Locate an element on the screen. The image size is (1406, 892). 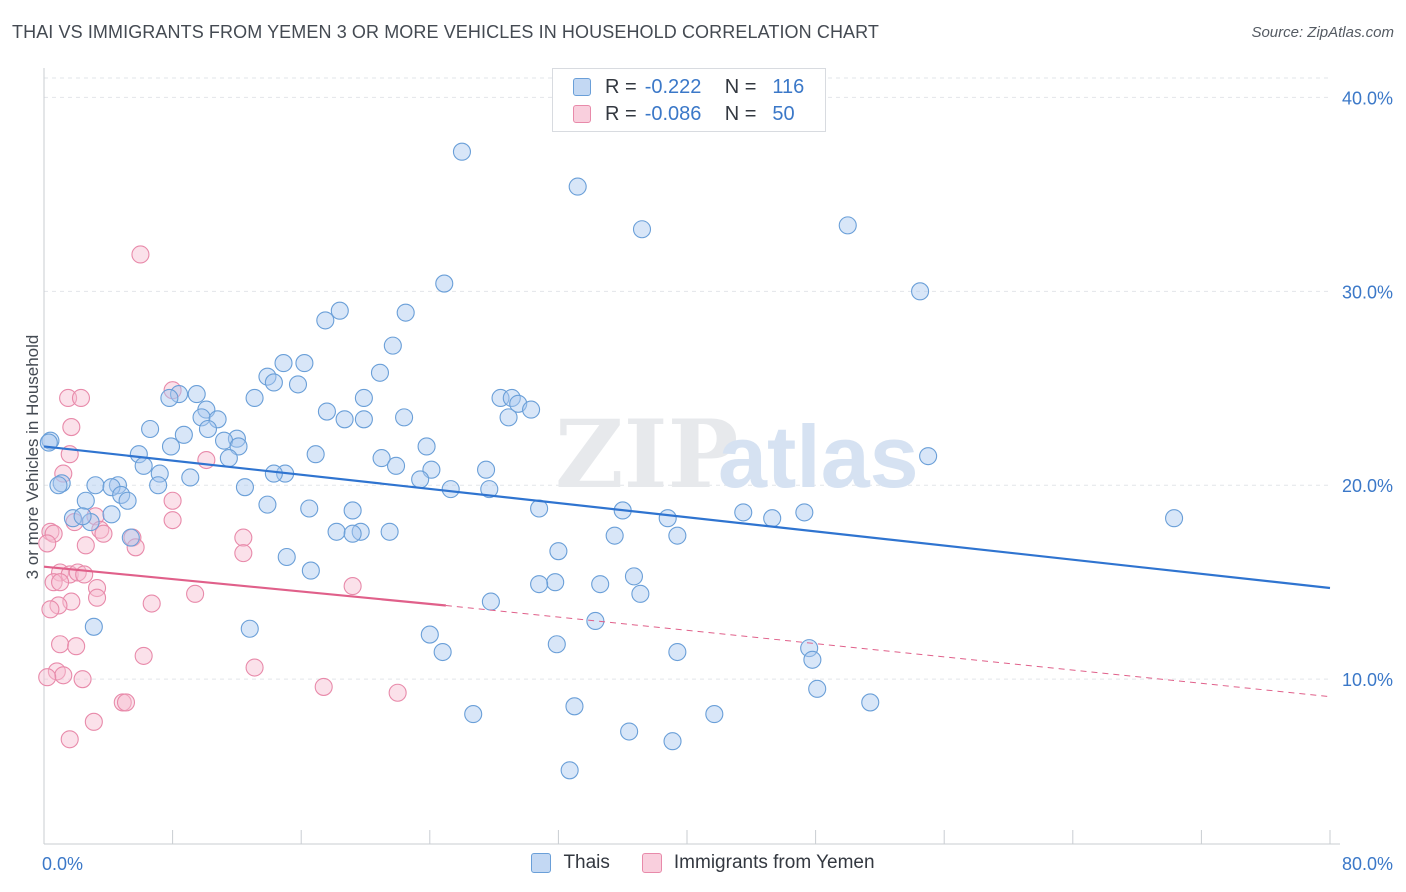
legend-label-yemen: Immigrants from Yemen is located at coordinates (774, 862).